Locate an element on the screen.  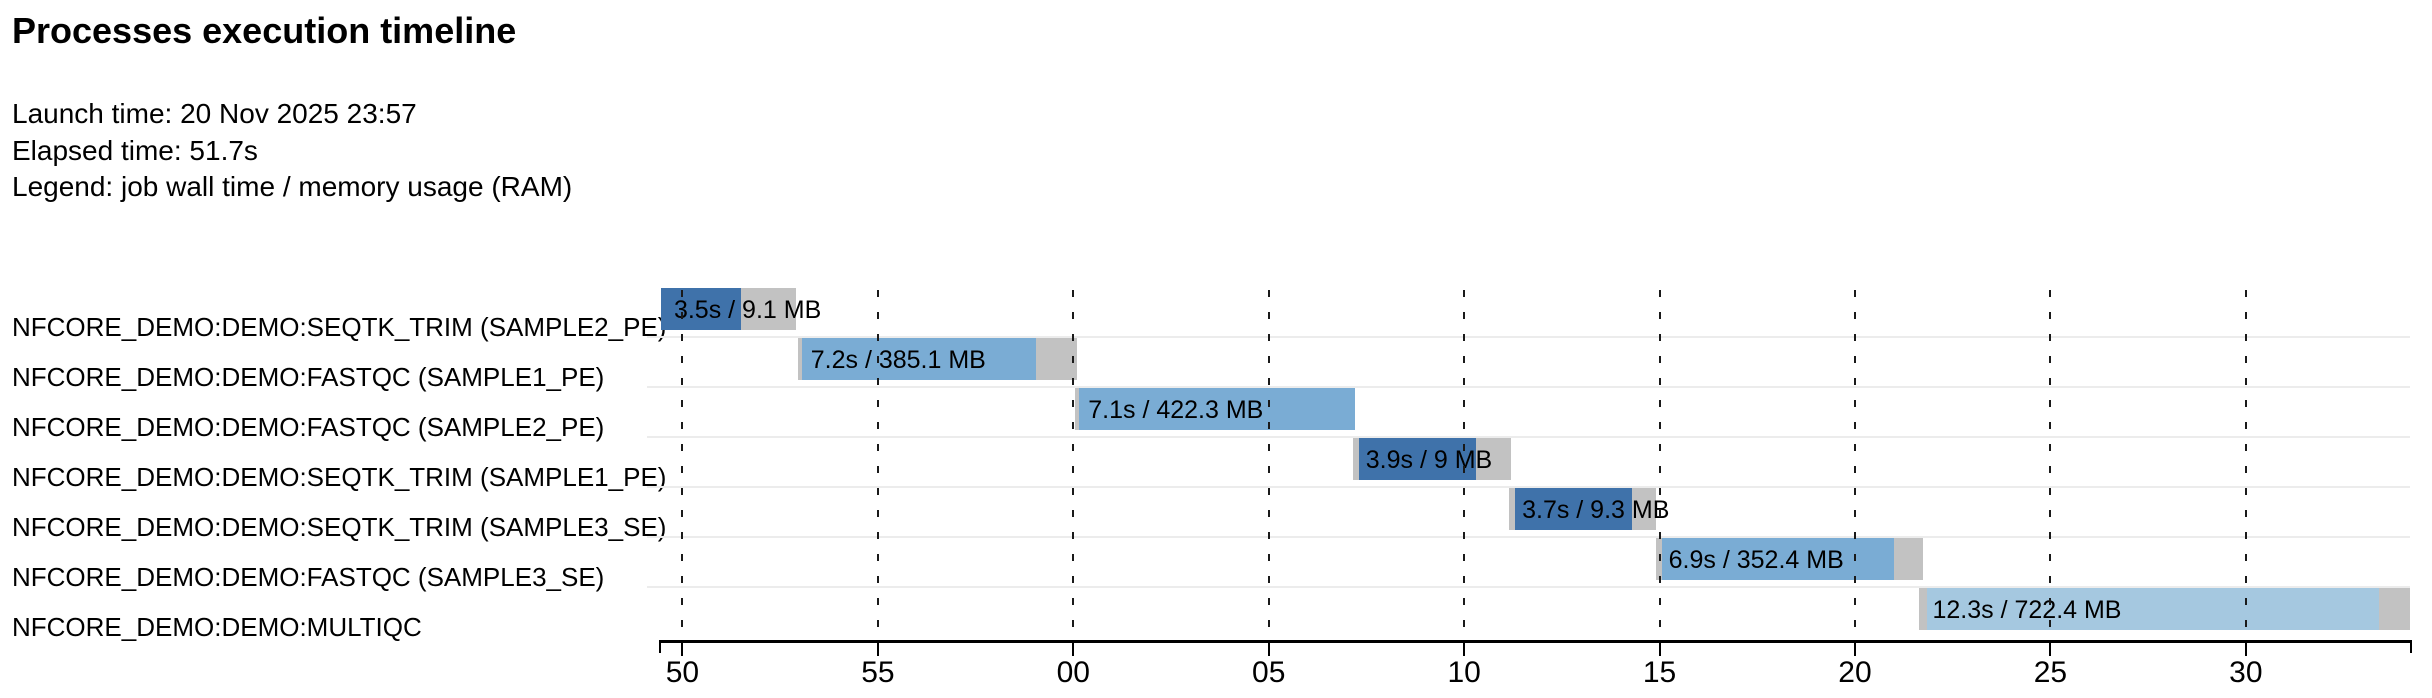
axis-tick-label: 50 is located at coordinates (682, 672).